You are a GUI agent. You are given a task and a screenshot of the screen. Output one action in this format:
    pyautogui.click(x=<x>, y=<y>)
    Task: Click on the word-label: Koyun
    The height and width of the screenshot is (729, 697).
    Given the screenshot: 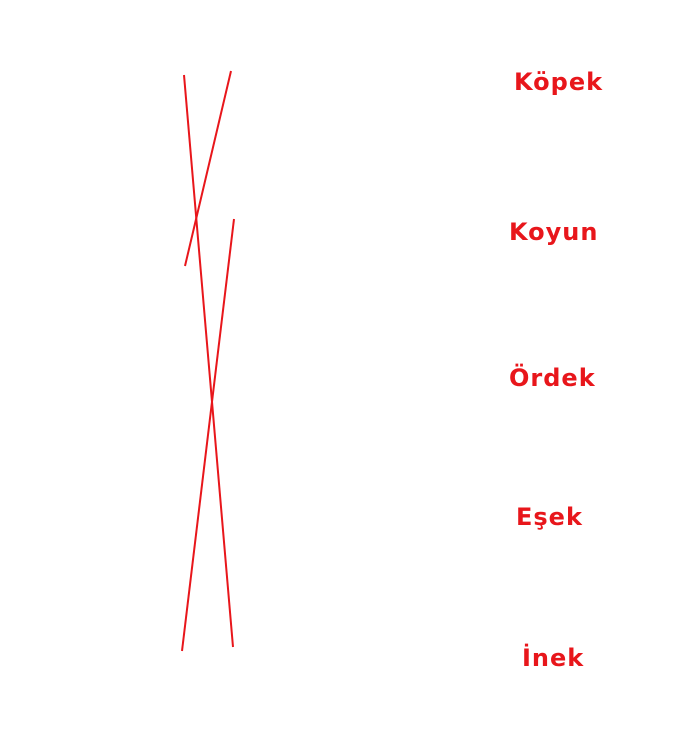 What is the action you would take?
    pyautogui.click(x=554, y=232)
    